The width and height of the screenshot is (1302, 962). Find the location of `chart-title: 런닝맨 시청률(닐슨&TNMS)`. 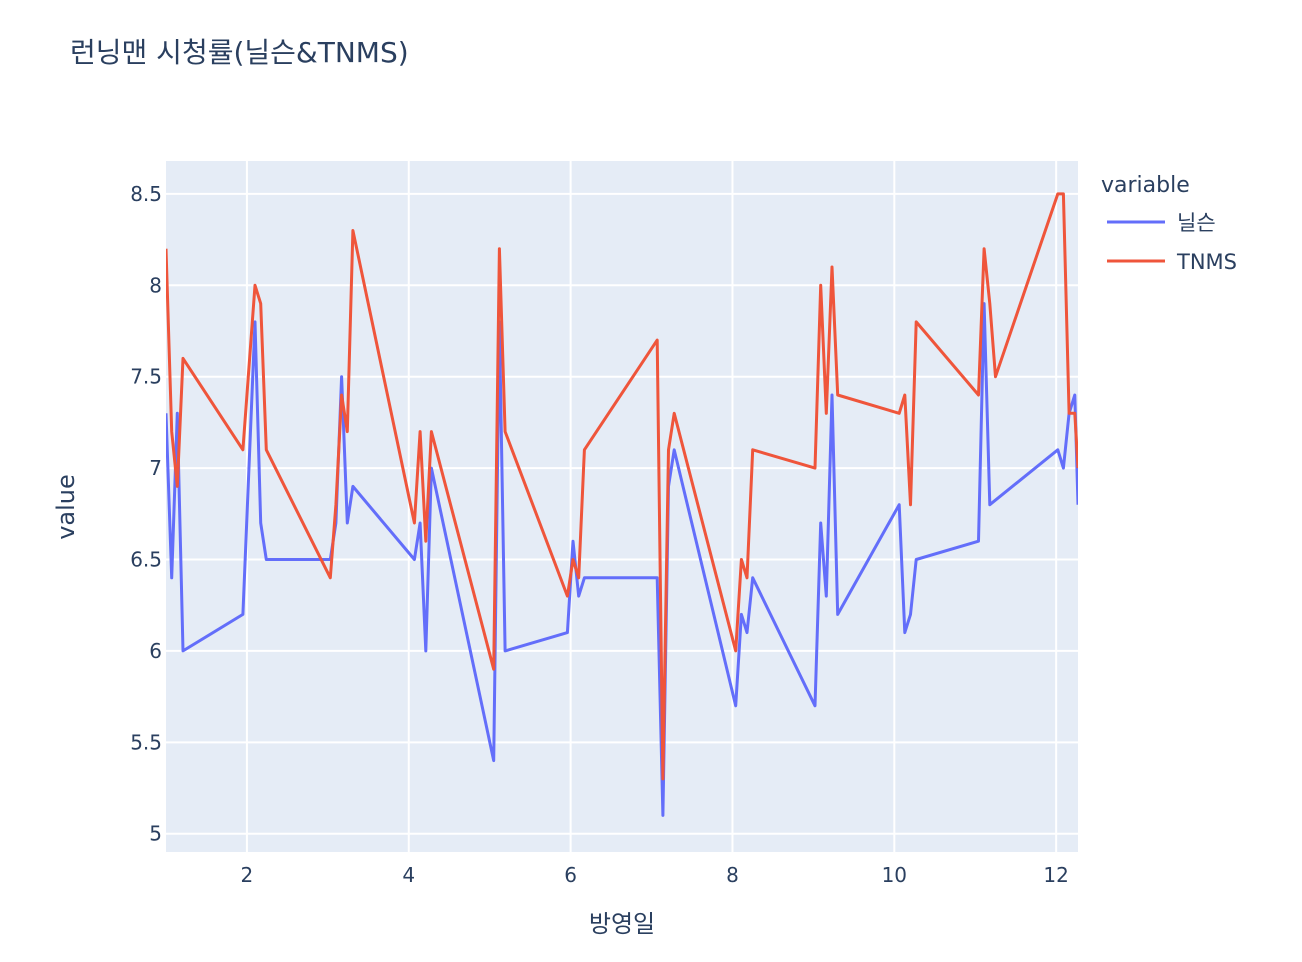

chart-title: 런닝맨 시청률(닐슨&TNMS) is located at coordinates (239, 52).